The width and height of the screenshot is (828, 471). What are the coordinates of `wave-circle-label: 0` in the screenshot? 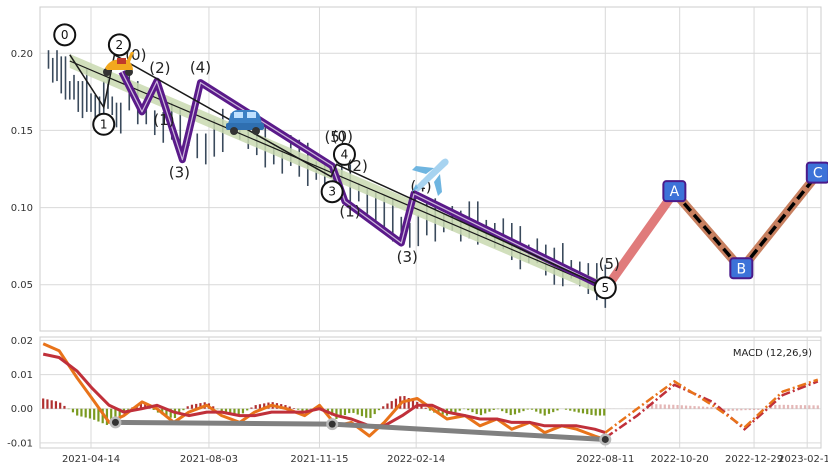 It's located at (65, 35).